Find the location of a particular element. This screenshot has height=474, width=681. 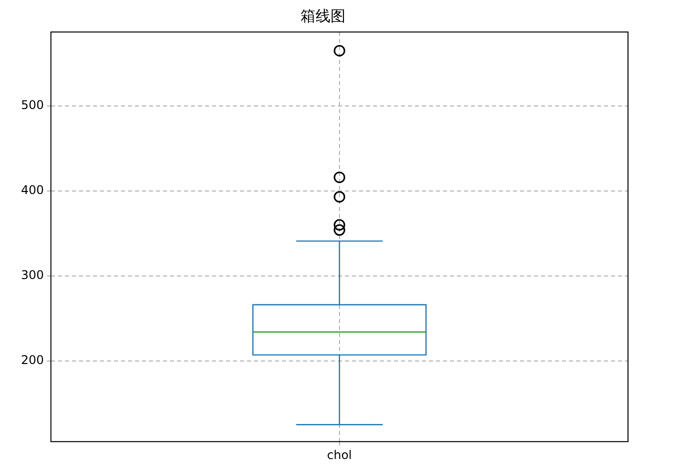

y-tick-label: 300 is located at coordinates (32, 275).